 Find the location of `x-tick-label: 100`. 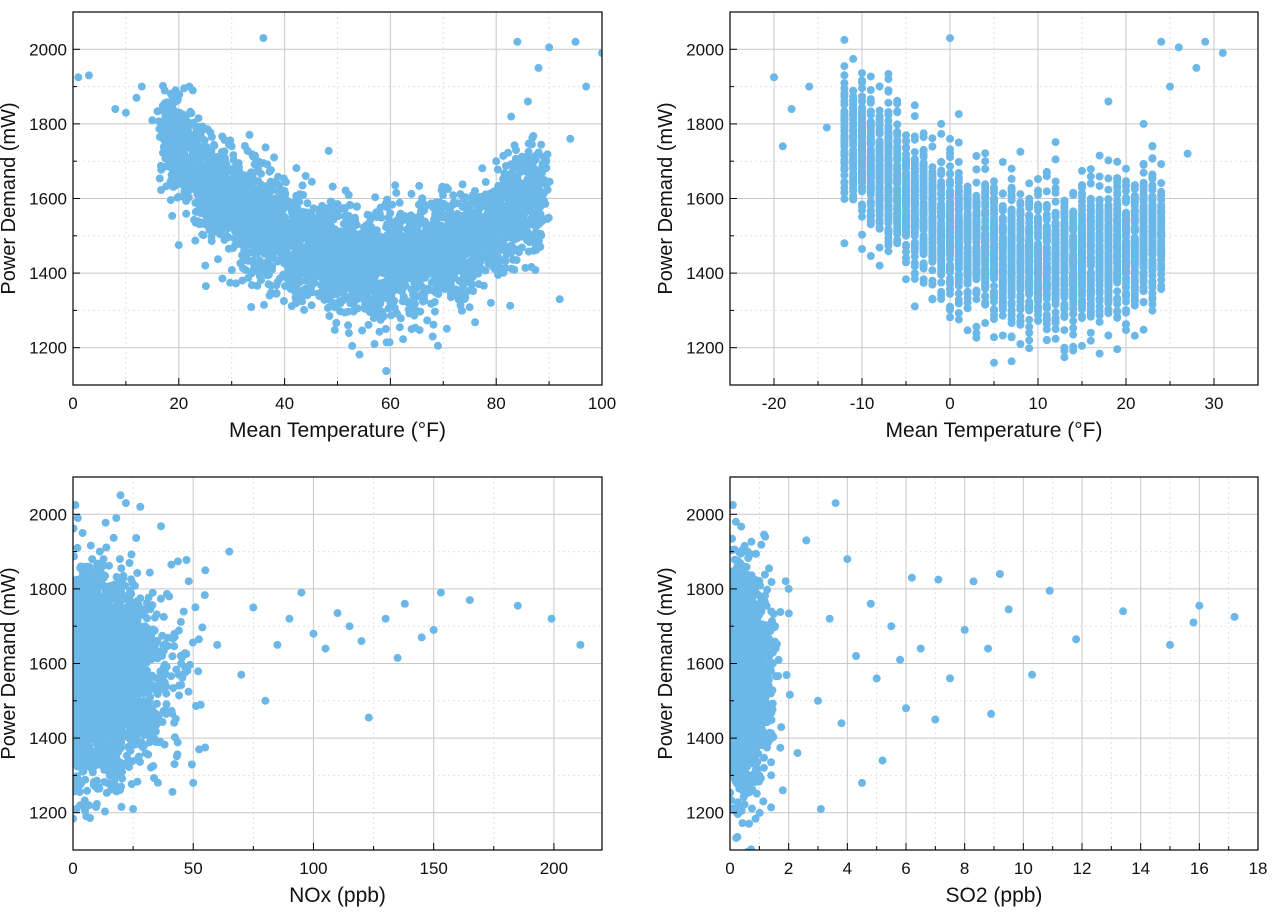

x-tick-label: 100 is located at coordinates (602, 403).